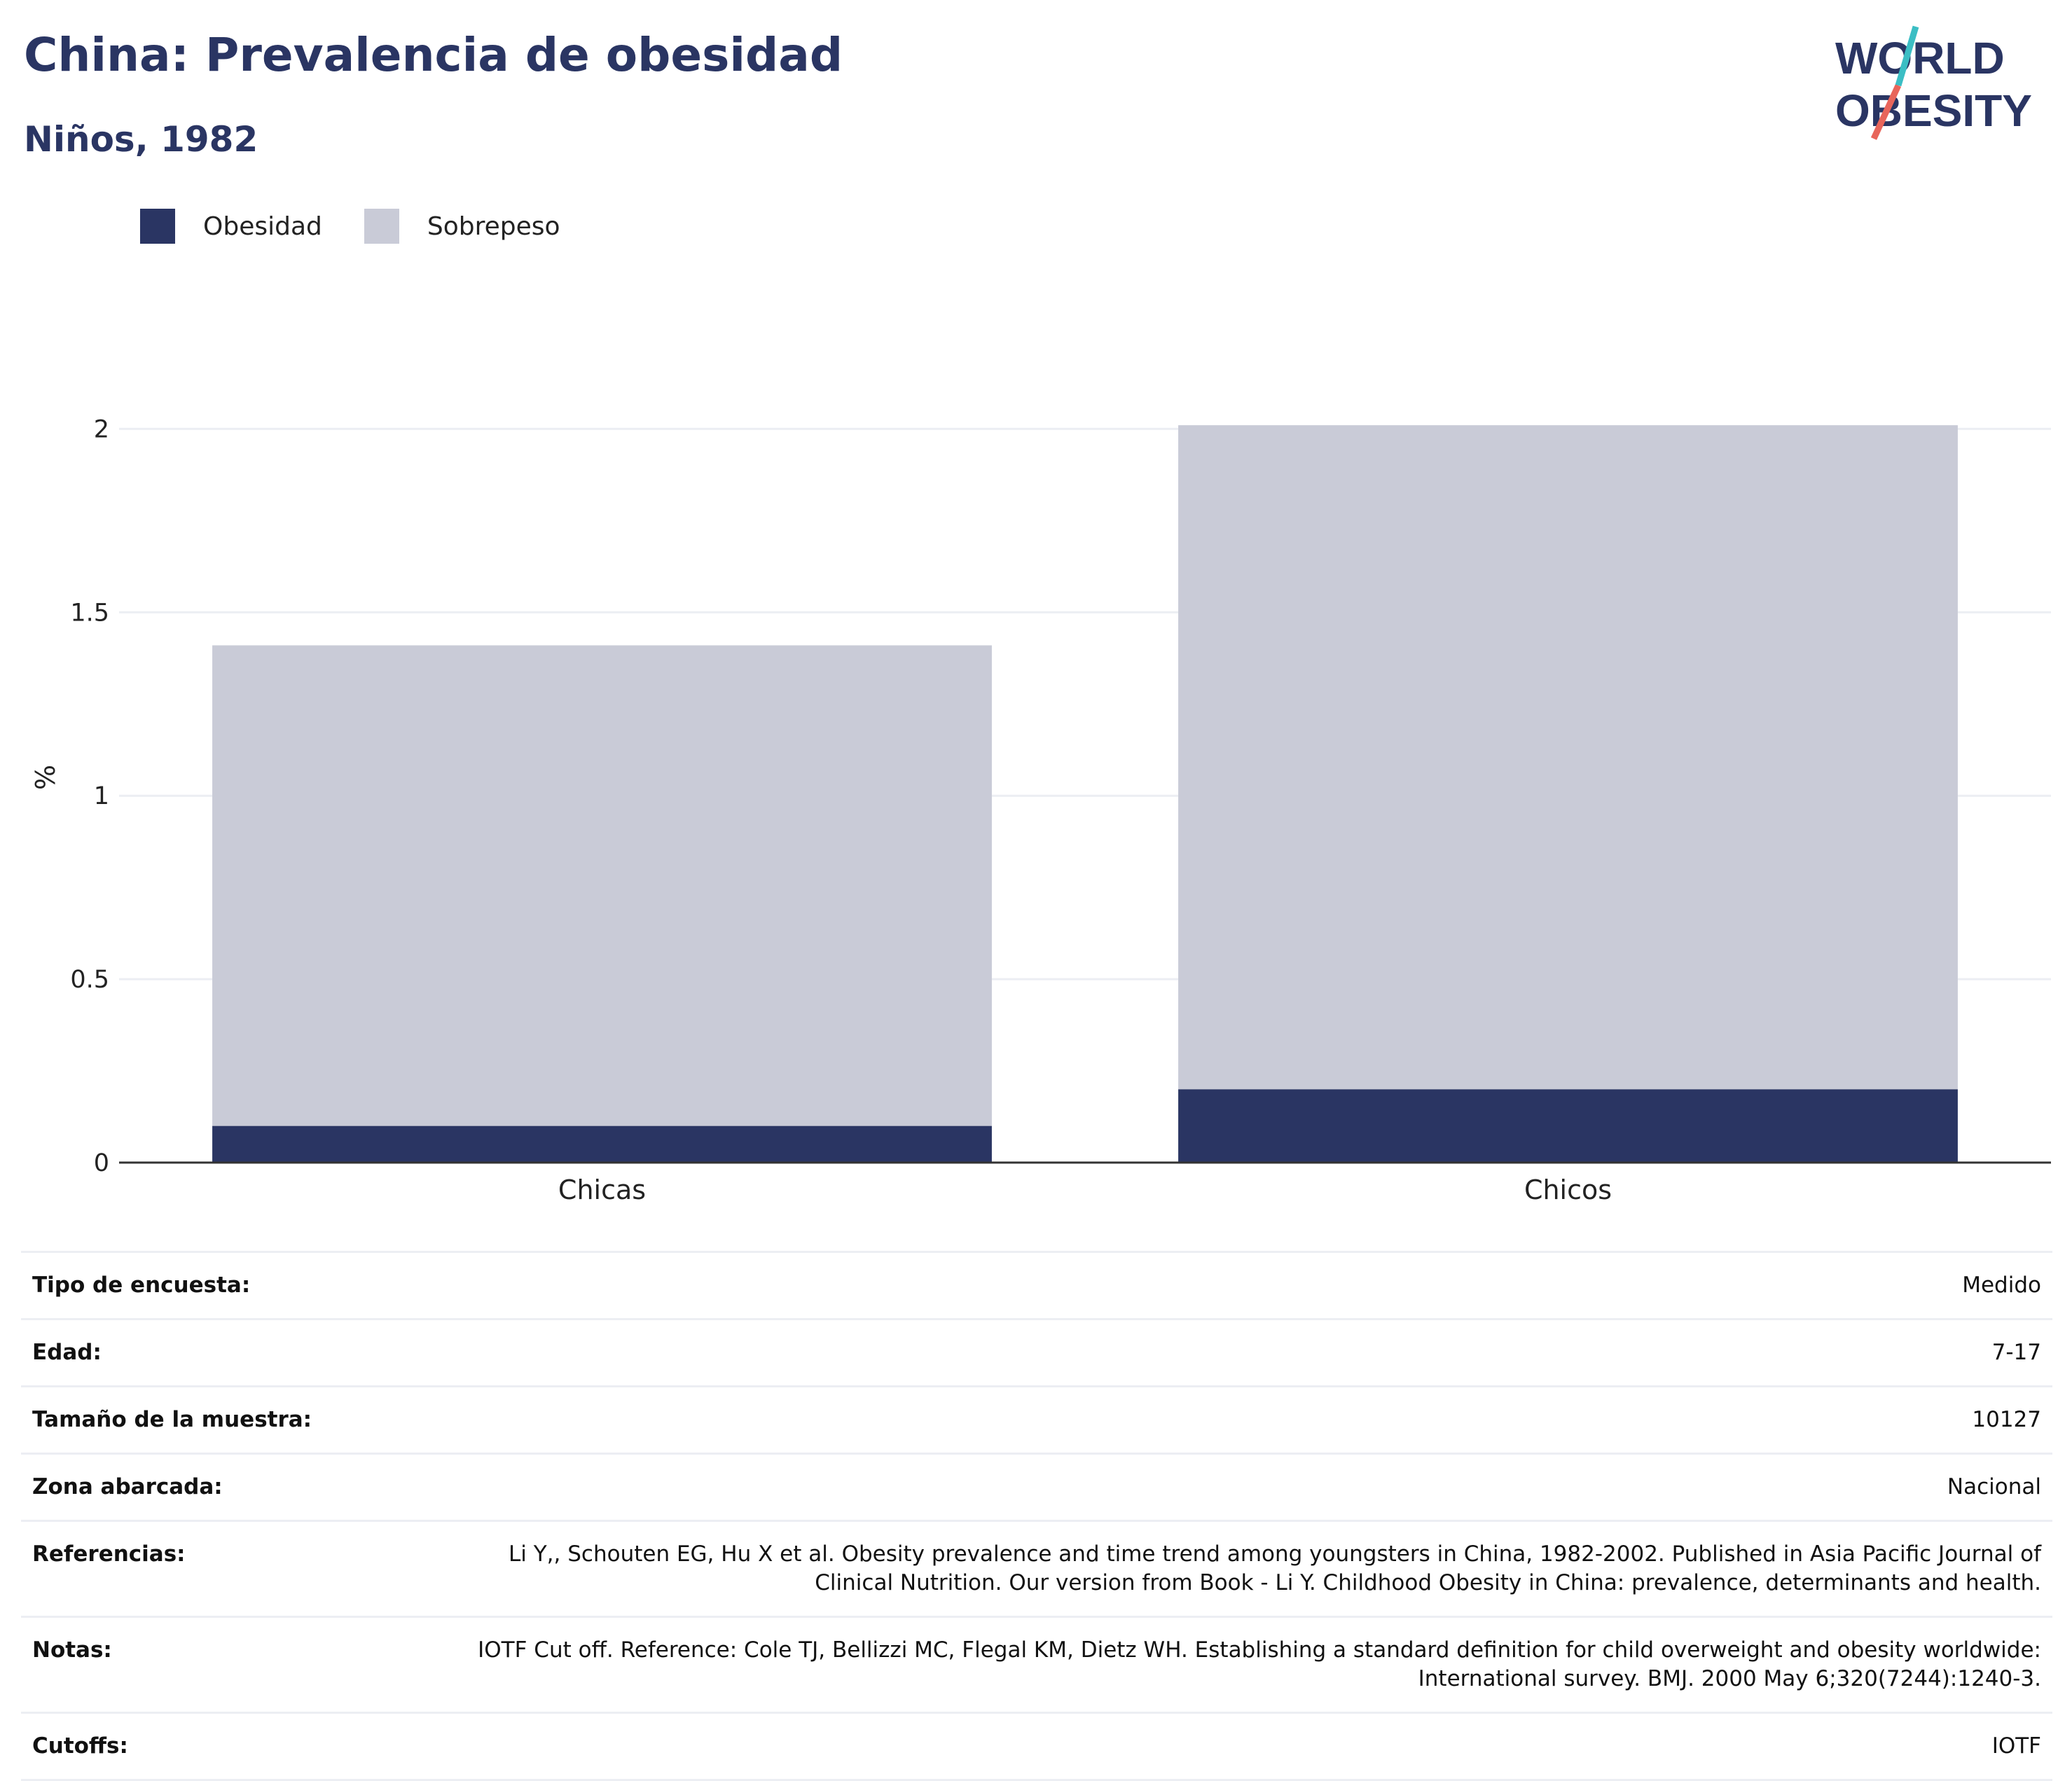 This screenshot has height=1781, width=2072. Describe the element at coordinates (45, 777) in the screenshot. I see `y-axis-label: %` at that location.